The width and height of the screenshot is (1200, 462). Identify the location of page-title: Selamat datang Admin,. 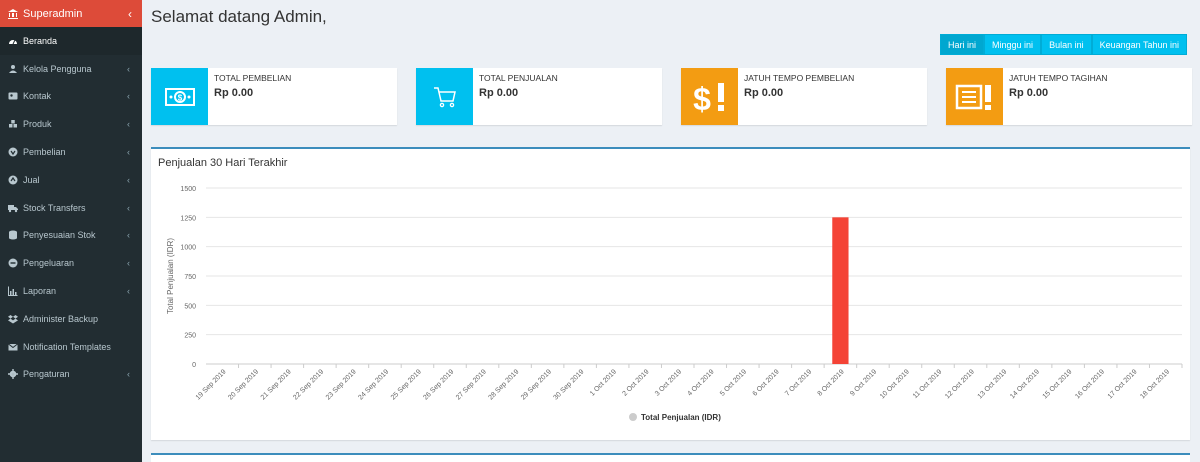
(239, 16).